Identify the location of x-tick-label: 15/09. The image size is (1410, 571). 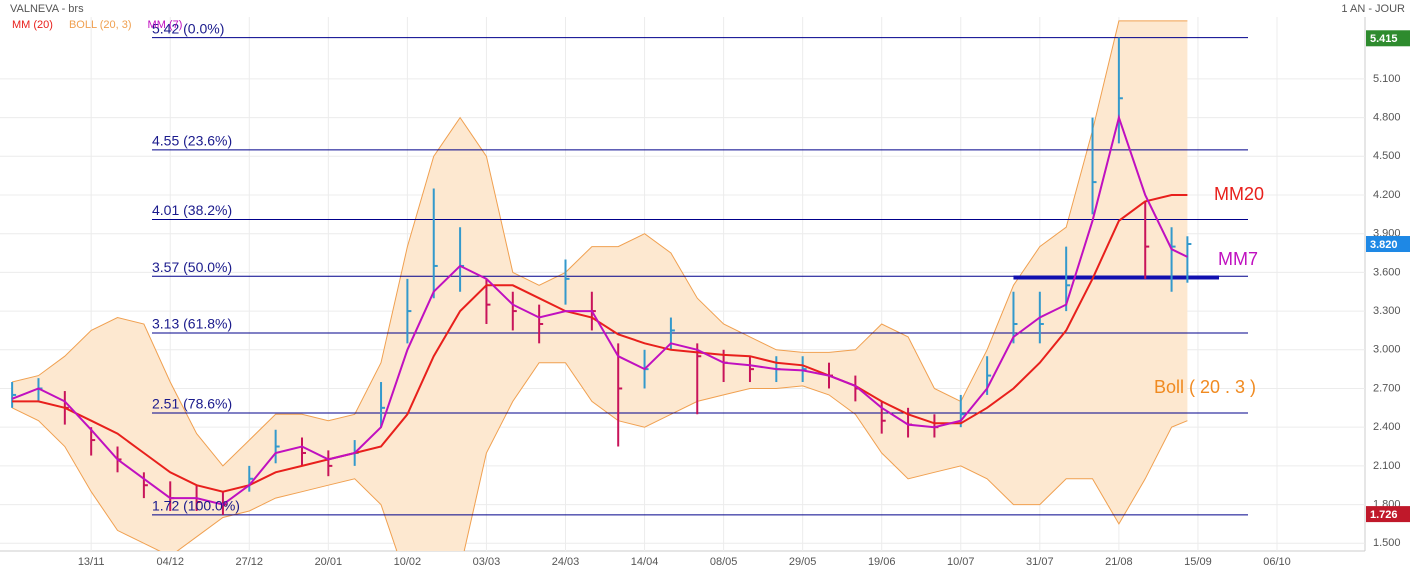
(1198, 562).